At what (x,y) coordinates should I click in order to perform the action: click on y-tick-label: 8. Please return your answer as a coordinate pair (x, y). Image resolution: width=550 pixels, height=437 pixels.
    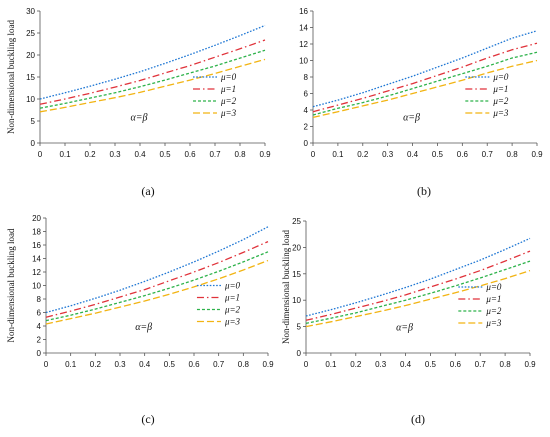
    Looking at the image, I should click on (306, 77).